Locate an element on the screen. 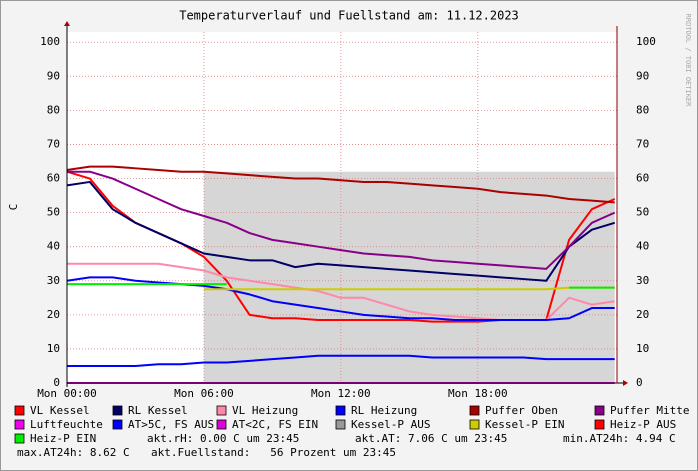 The height and width of the screenshot is (471, 698). y2-tick-label: 10 is located at coordinates (642, 348).